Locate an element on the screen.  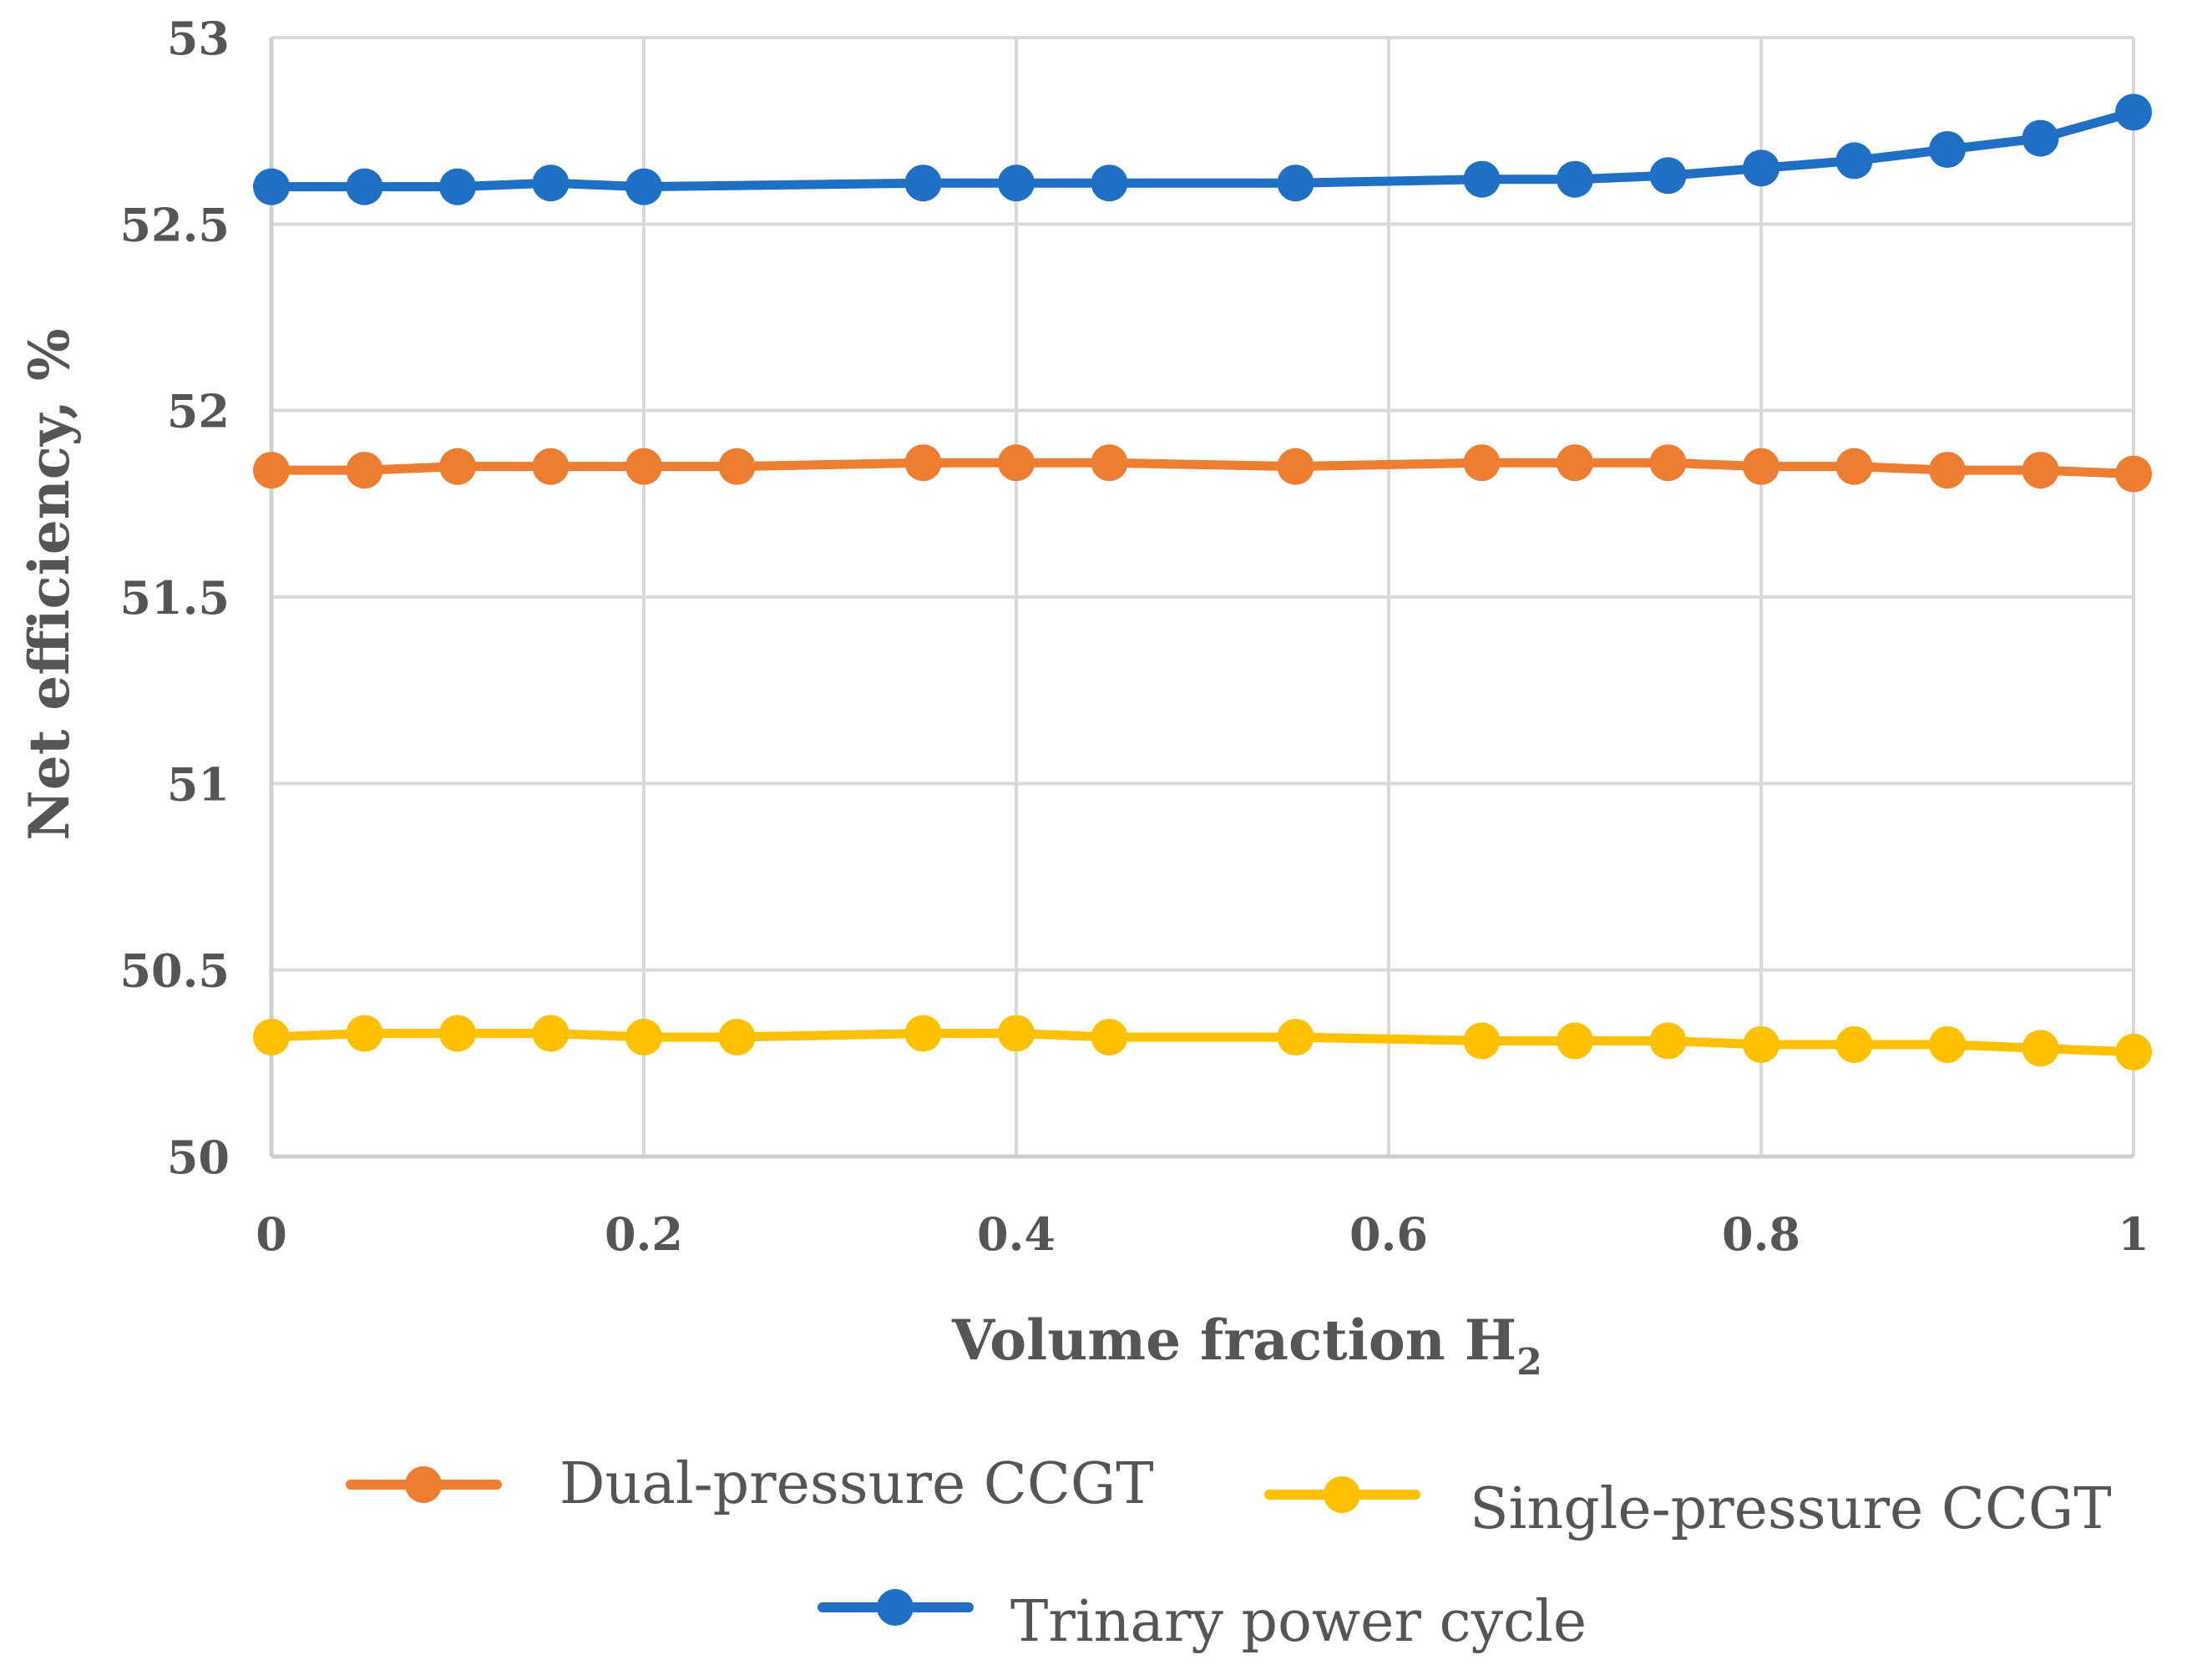
y-tick-label: 52.5 is located at coordinates (174, 224).